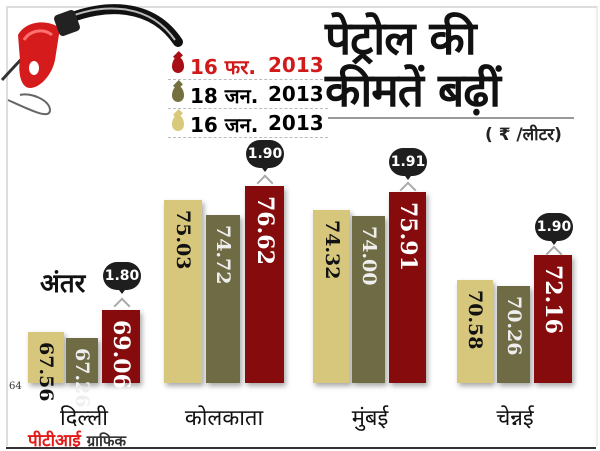  Describe the element at coordinates (331, 296) in the screenshot. I see `bar-mumbai-jan16: 74.32` at that location.